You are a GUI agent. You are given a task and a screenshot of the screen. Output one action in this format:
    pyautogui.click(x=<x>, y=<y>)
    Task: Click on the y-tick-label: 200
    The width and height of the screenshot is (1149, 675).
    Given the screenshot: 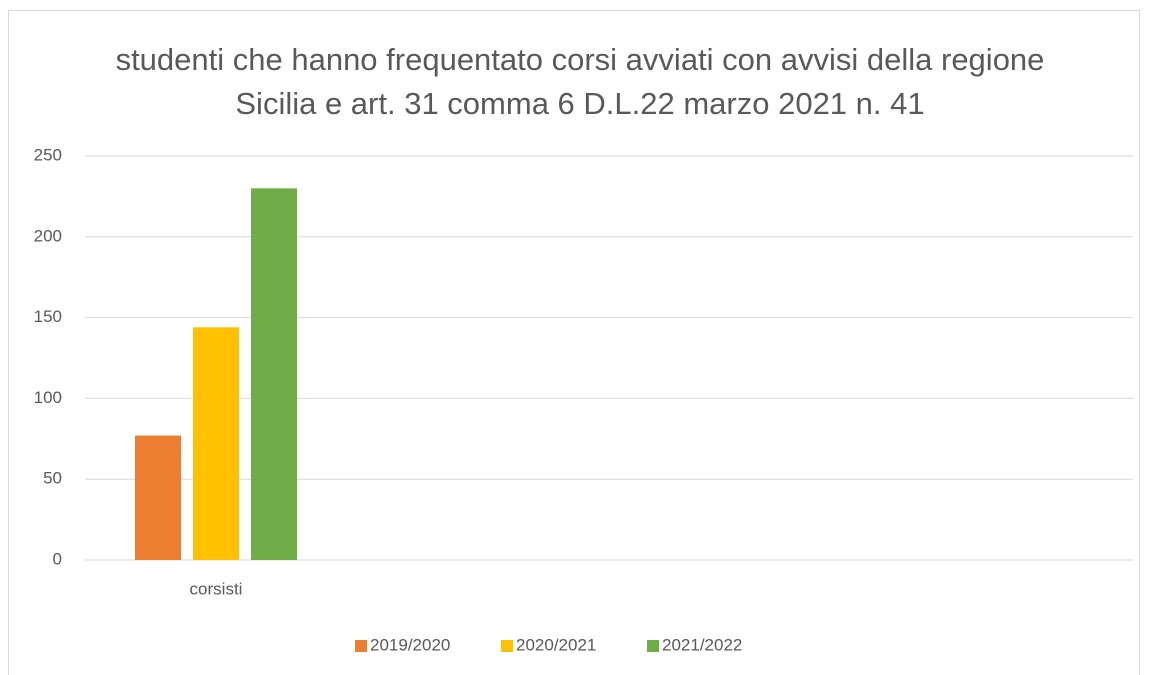 What is the action you would take?
    pyautogui.click(x=48, y=235)
    